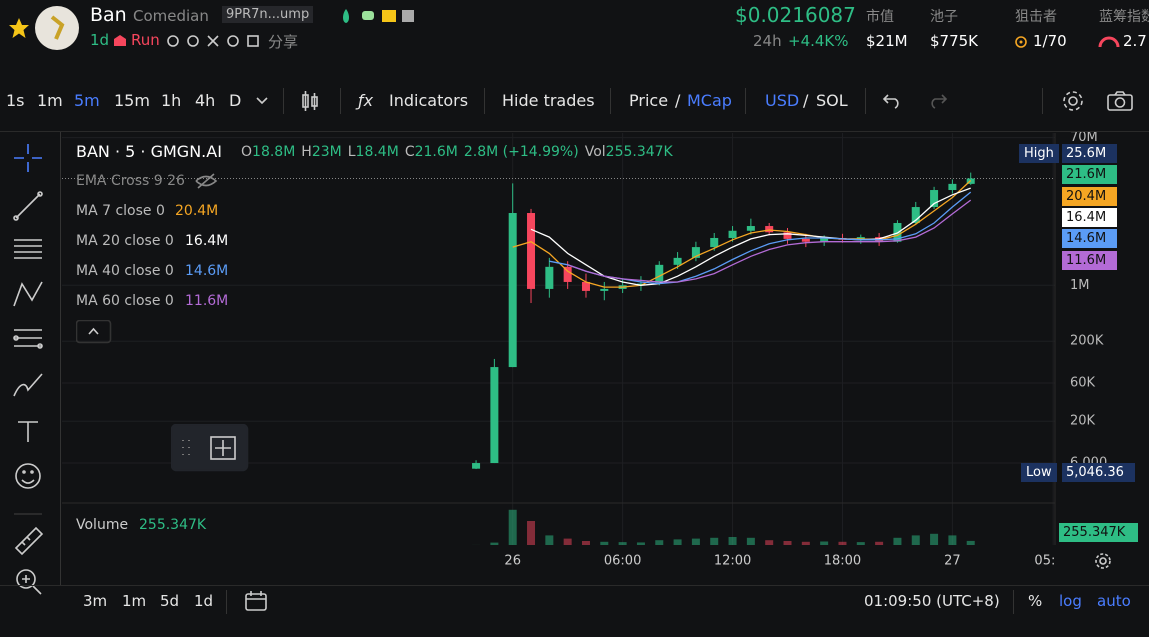 The height and width of the screenshot is (637, 1149). Describe the element at coordinates (197, 211) in the screenshot. I see `ma-legend-value: 20.4M` at that location.